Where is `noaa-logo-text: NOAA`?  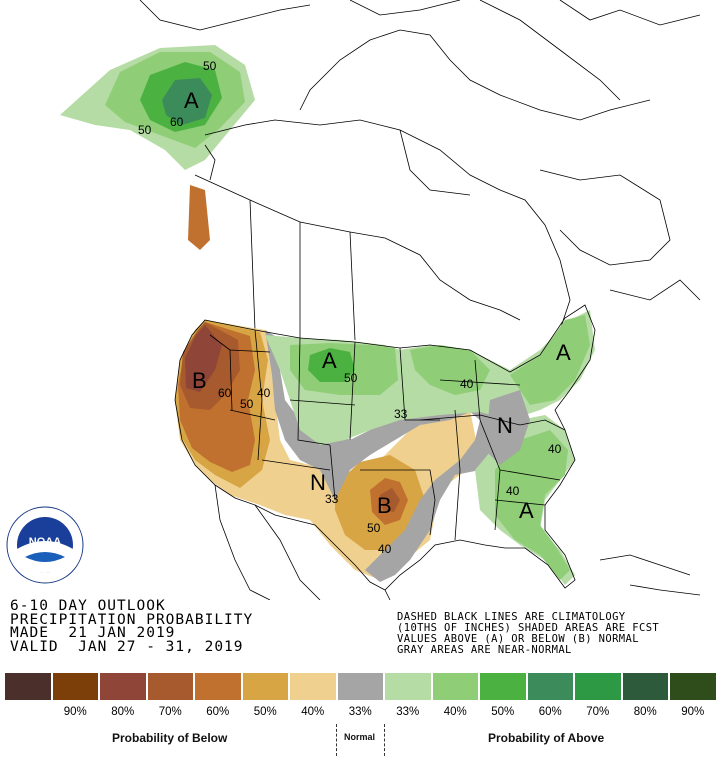 noaa-logo-text: NOAA is located at coordinates (45, 542).